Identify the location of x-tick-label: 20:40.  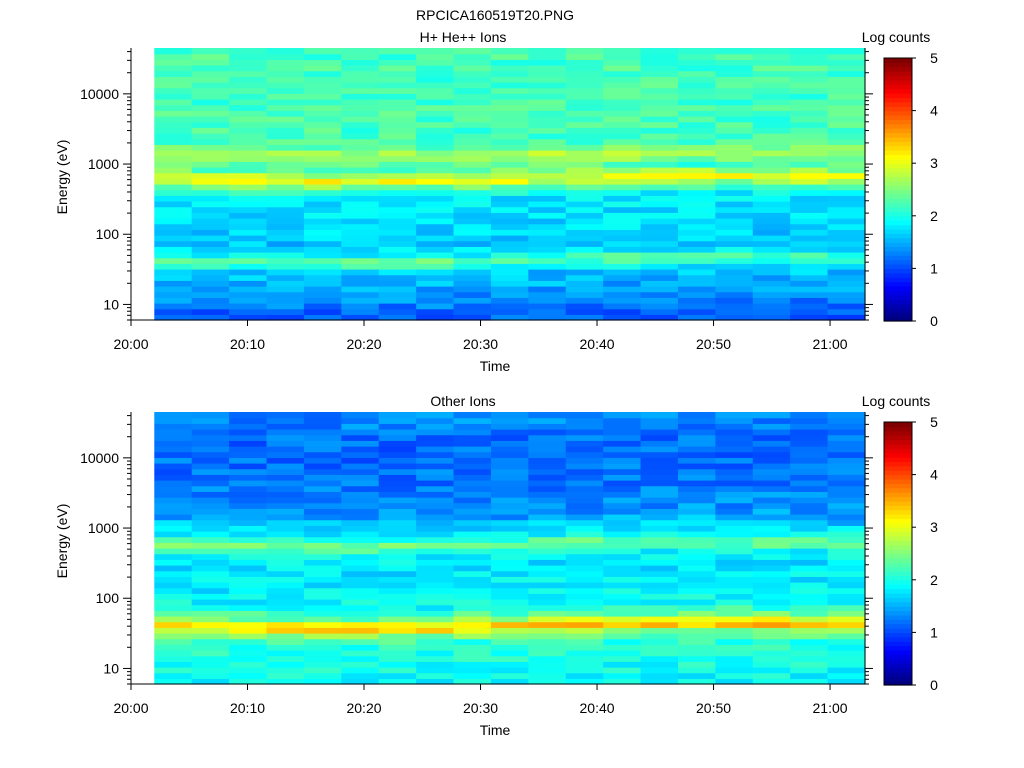
(597, 344).